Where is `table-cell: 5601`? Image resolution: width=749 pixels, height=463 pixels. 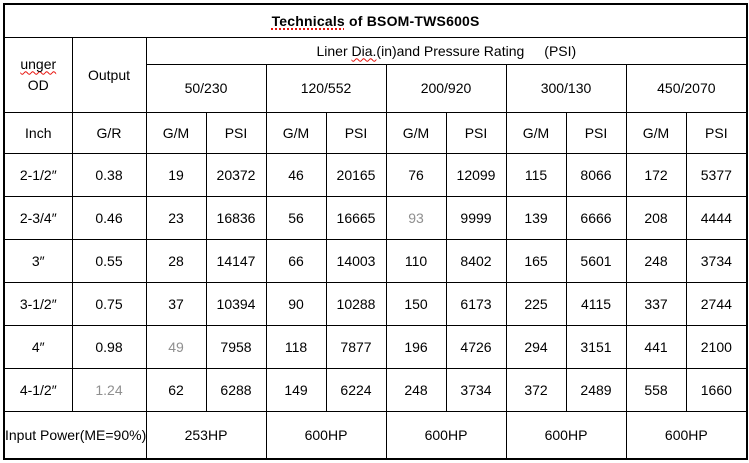
table-cell: 5601 is located at coordinates (596, 260).